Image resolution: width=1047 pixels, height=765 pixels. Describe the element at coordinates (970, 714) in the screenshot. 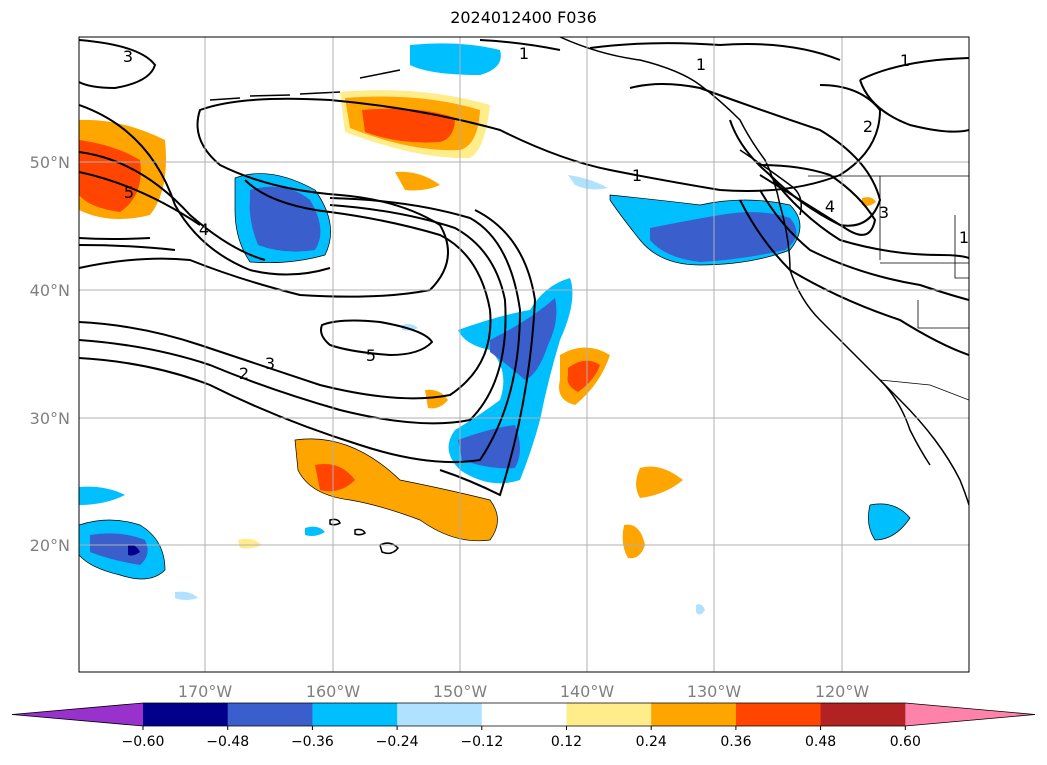

I see `colorbar-extend-max` at that location.